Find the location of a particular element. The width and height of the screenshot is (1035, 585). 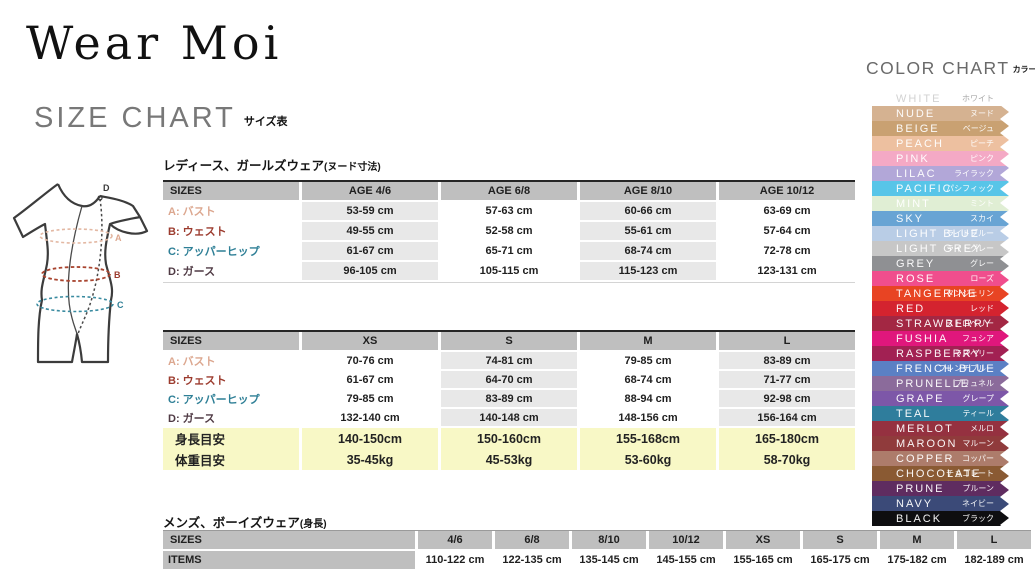

color-name-jp: スカイ is located at coordinates (982, 218).